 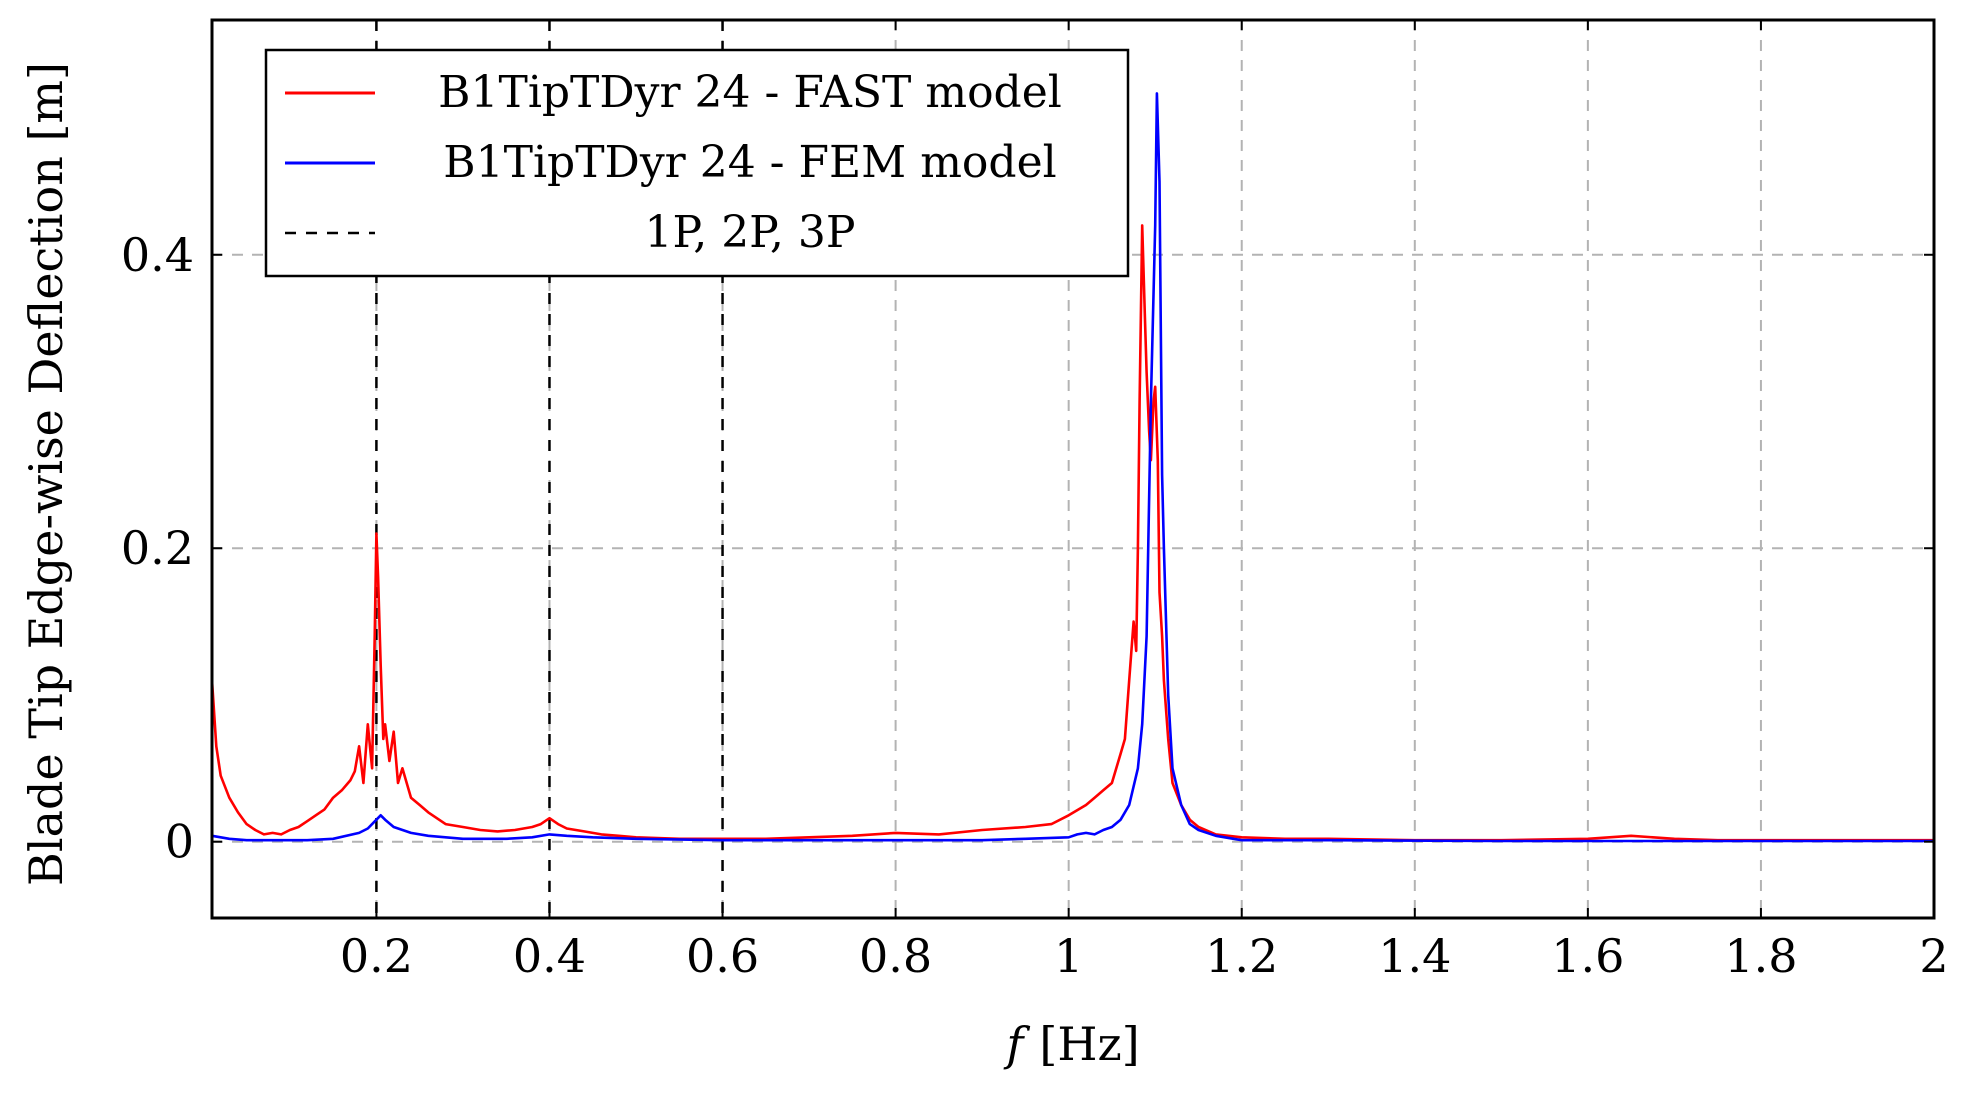 I want to click on x-tick-label: 1.6, so click(x=1587, y=956).